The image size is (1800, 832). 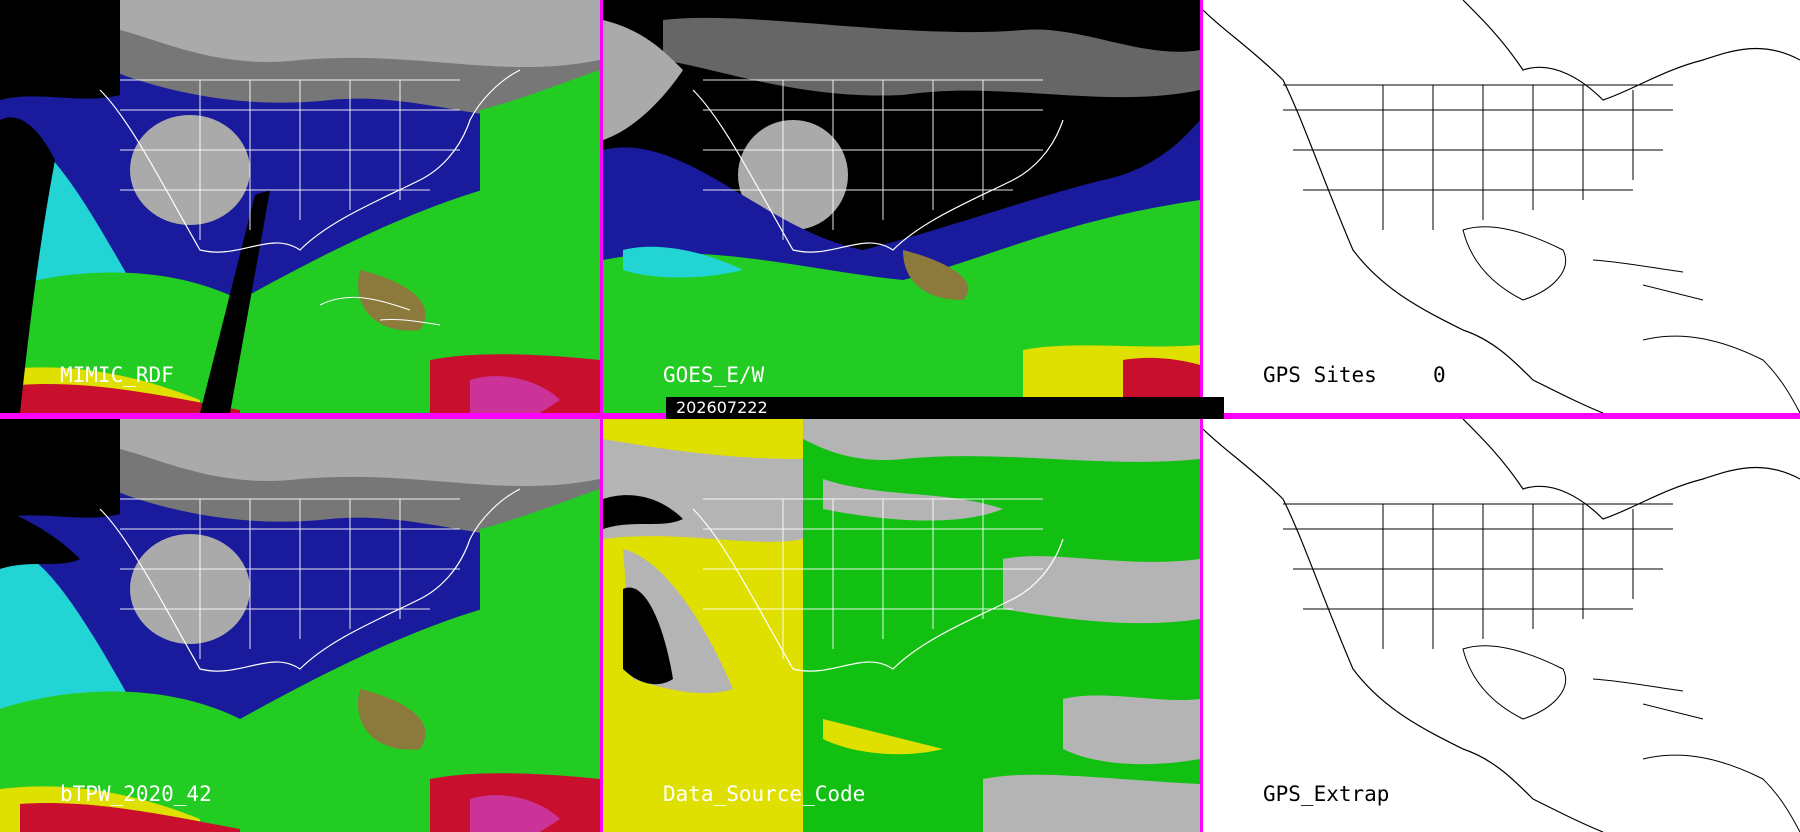 What do you see at coordinates (764, 794) in the screenshot?
I see `panel-label: Data_Source_Code` at bounding box center [764, 794].